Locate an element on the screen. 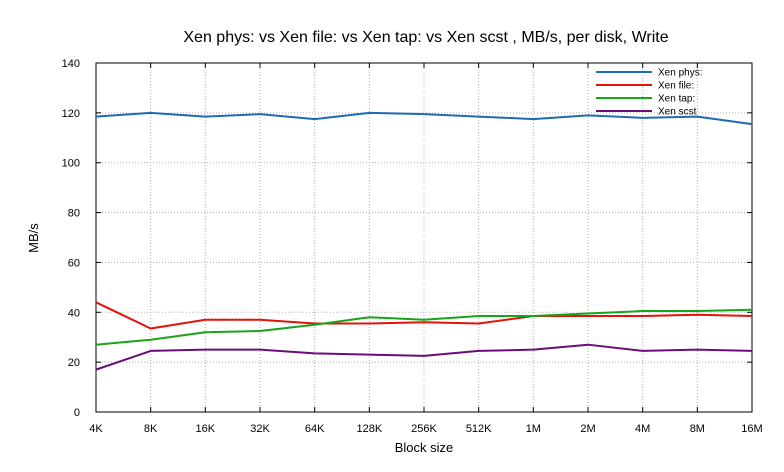  legend-label: Xen phys: is located at coordinates (680, 73).